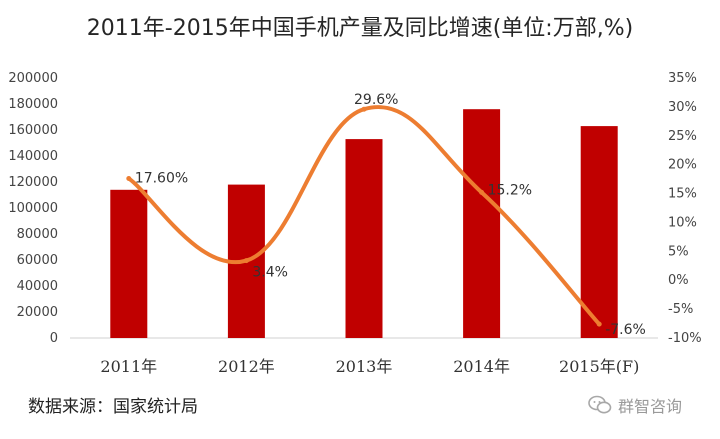  What do you see at coordinates (33, 156) in the screenshot?
I see `y-left-tick-label: 140000` at bounding box center [33, 156].